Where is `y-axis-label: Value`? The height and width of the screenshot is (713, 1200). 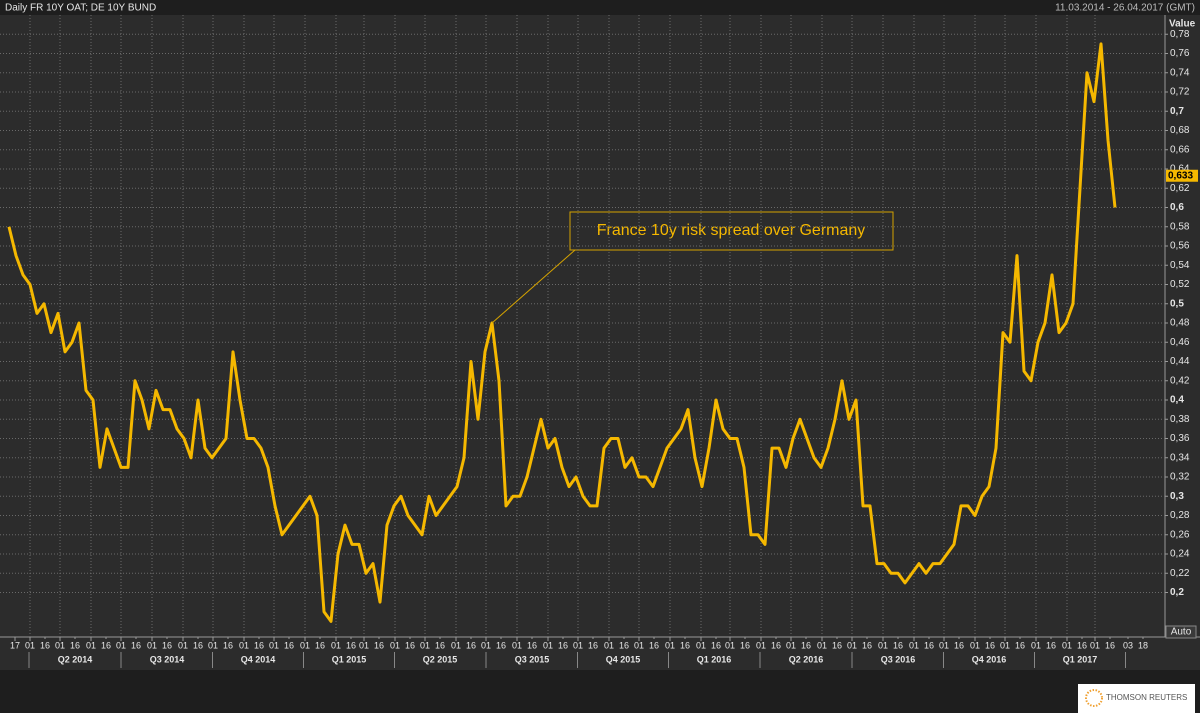
y-axis-label: Value is located at coordinates (1182, 24).